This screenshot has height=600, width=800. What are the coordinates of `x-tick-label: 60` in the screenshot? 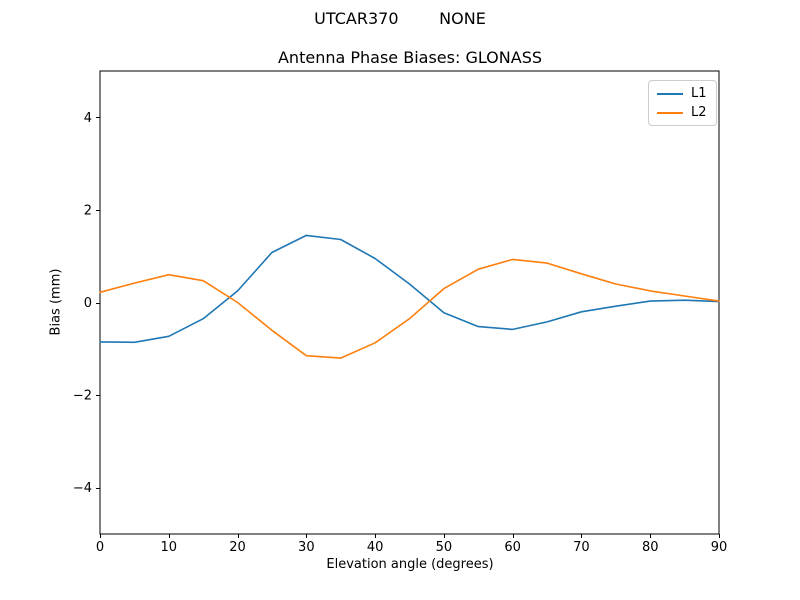 It's located at (512, 547).